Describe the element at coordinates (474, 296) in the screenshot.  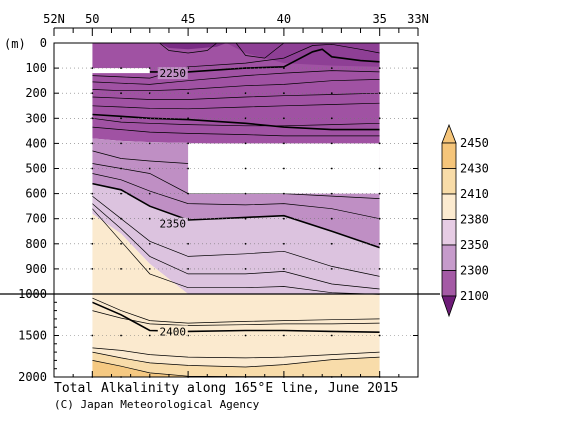
I see `colorbar-label: 2100` at that location.